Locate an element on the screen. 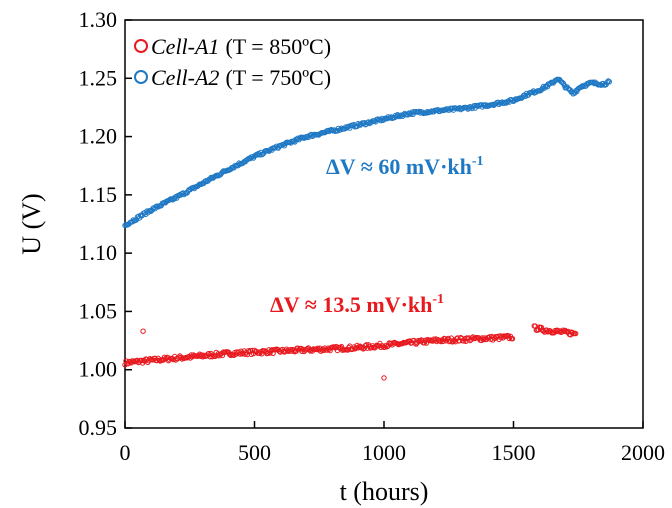 Image resolution: width=672 pixels, height=508 pixels. x-tick-label: 1500 is located at coordinates (514, 452).